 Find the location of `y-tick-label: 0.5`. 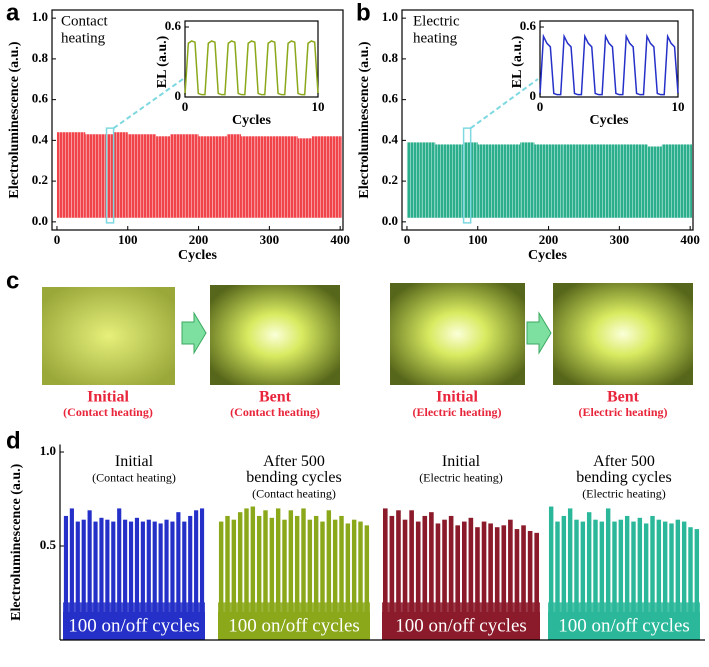

y-tick-label: 0.5 is located at coordinates (48, 544).